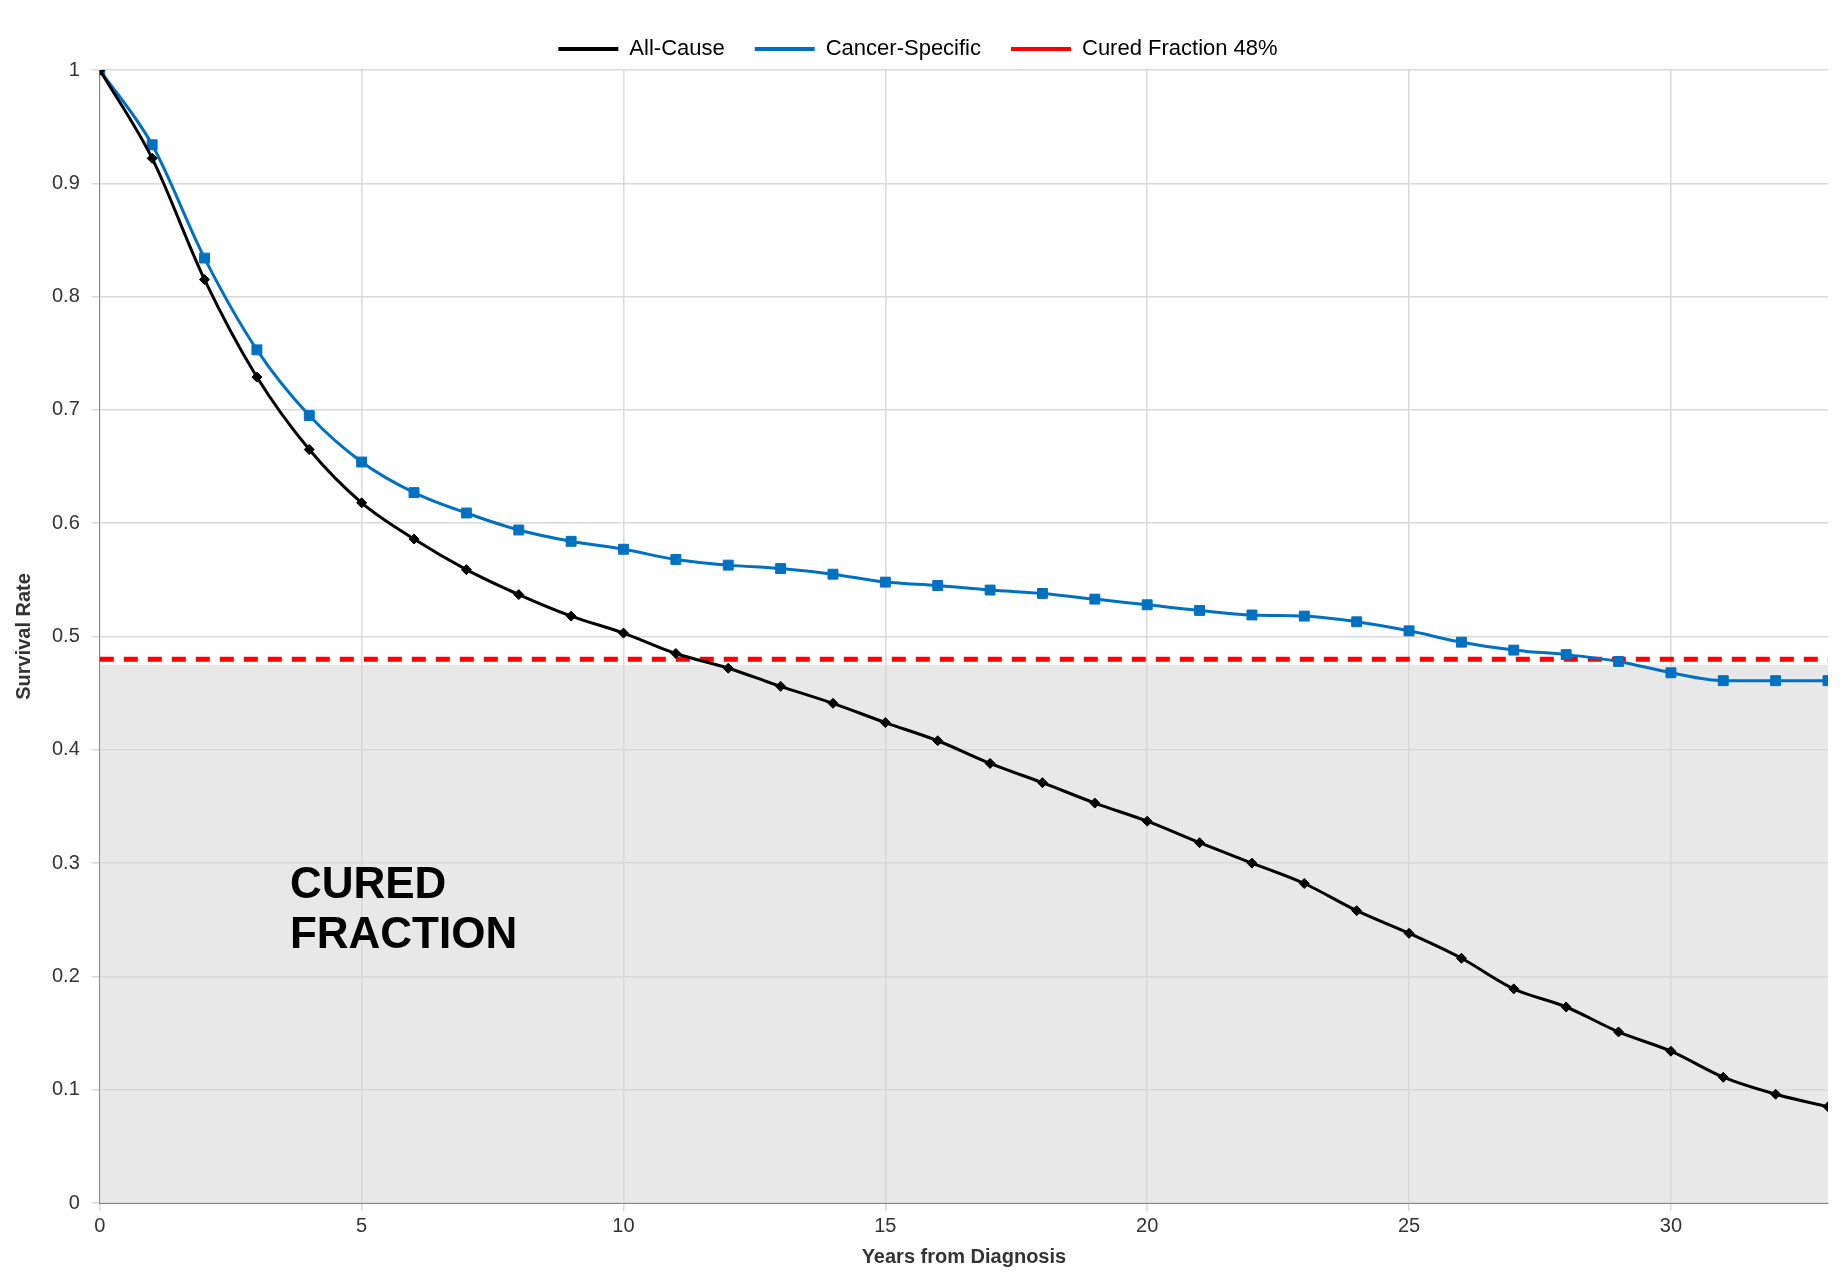 The height and width of the screenshot is (1285, 1847). What do you see at coordinates (964, 1255) in the screenshot?
I see `x-axis-title: Years from Diagnosis` at bounding box center [964, 1255].